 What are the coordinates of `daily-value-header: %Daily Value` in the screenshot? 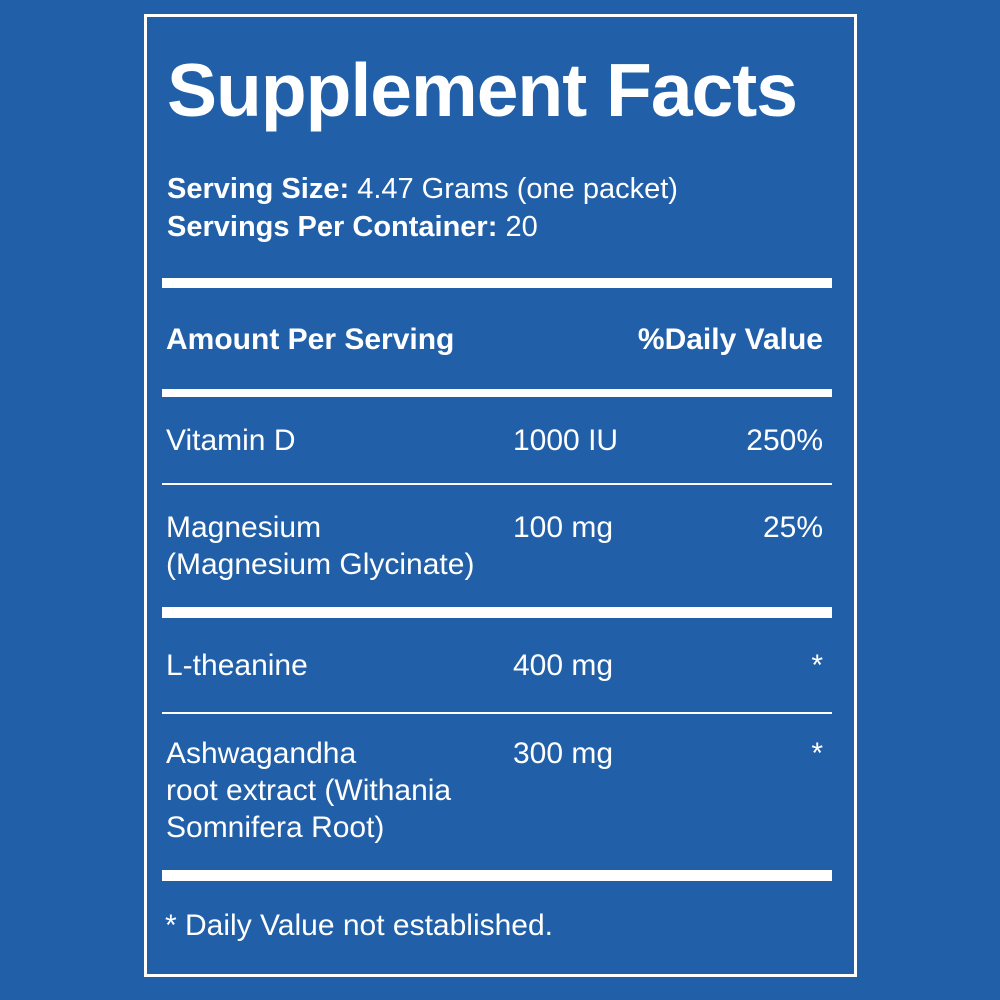 It's located at (730, 339).